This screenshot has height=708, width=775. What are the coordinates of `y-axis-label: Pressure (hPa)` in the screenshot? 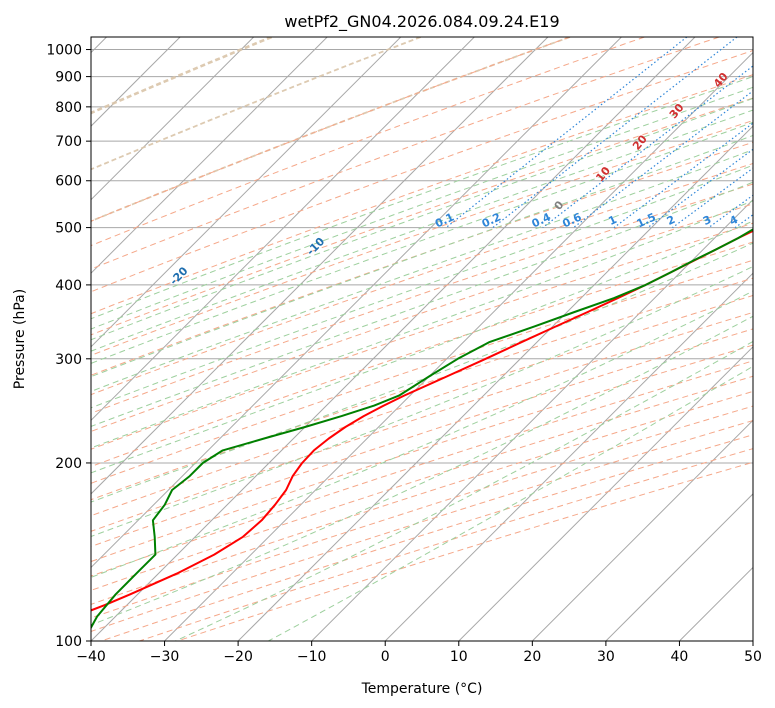 It's located at (20, 339).